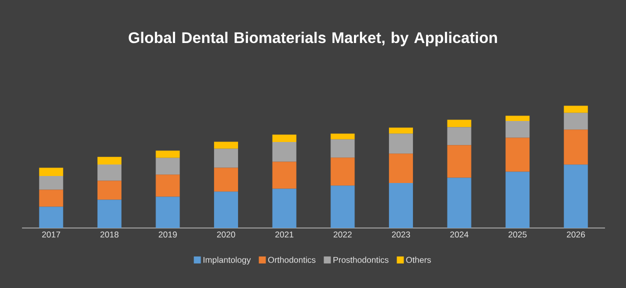  I want to click on legend-label: Prosthodontics, so click(360, 259).